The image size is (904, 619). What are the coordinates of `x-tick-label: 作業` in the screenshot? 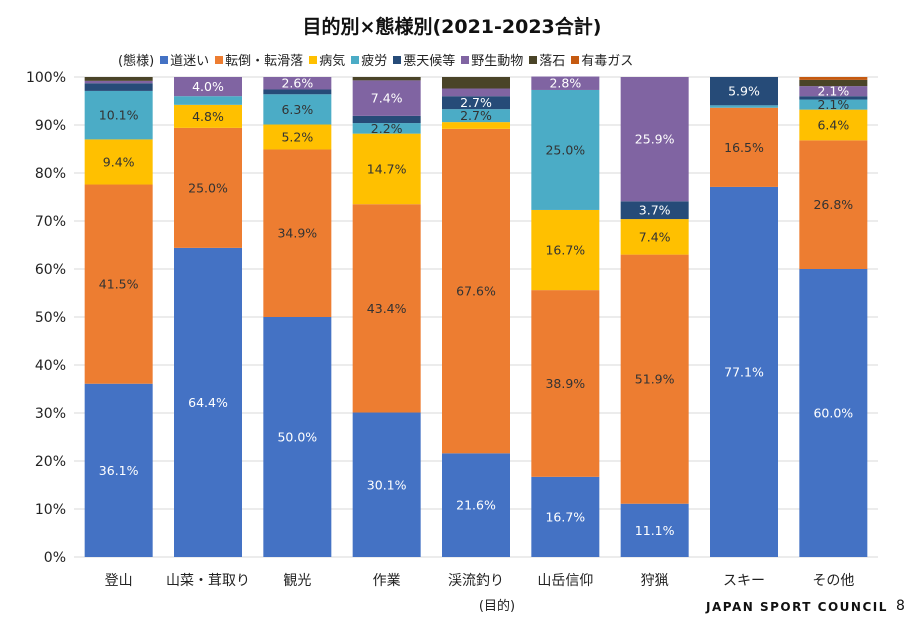 It's located at (387, 581).